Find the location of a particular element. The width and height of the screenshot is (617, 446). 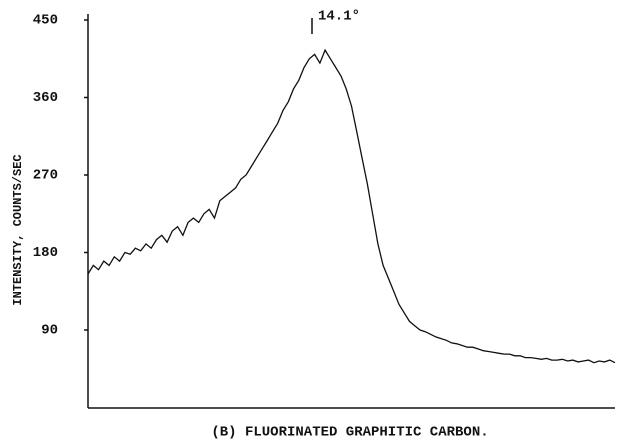

y-axis-label: INTENSITY, COUNTS/SEC is located at coordinates (18, 229).